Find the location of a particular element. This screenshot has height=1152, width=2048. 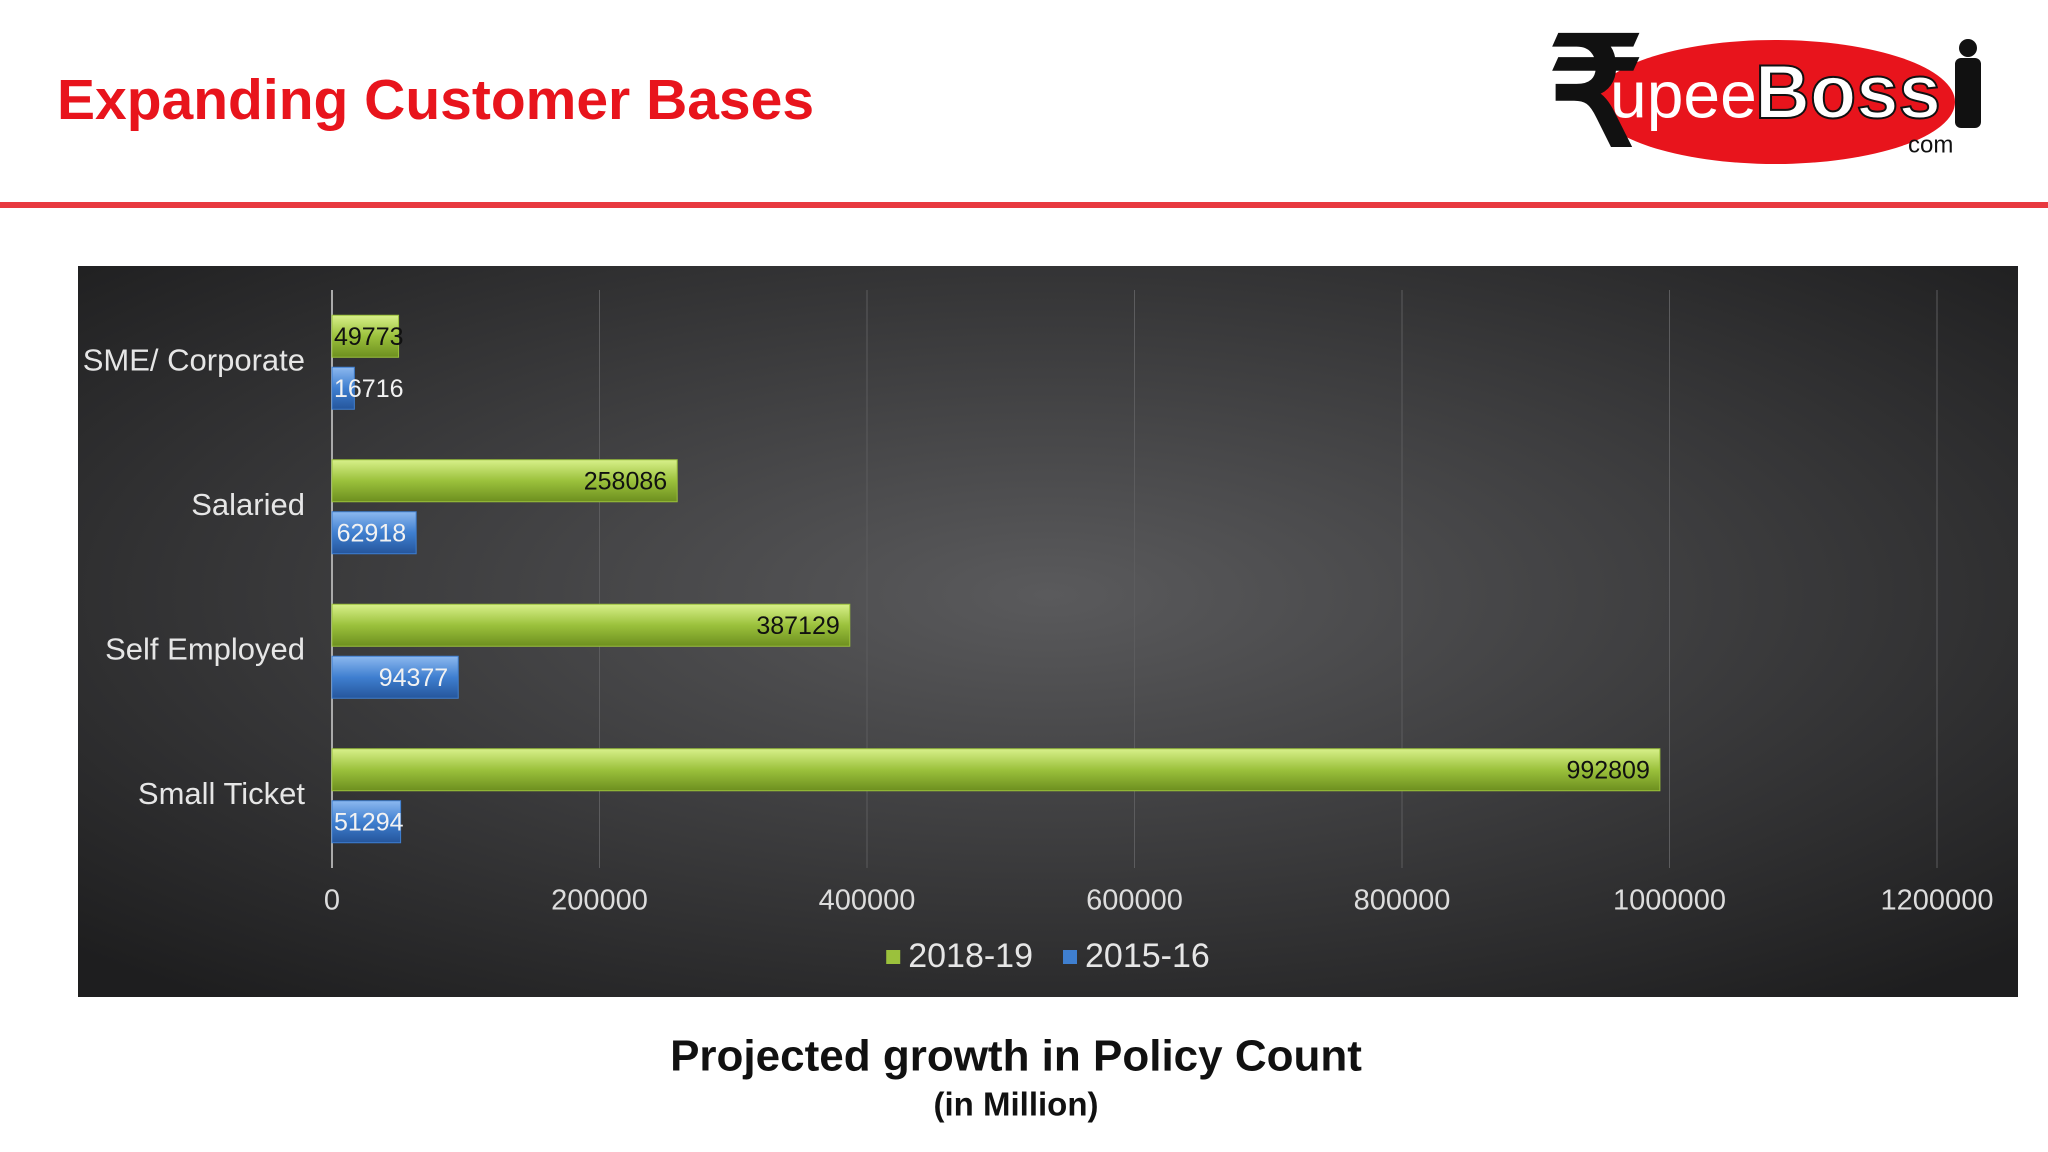

logo-emphasis: Boss is located at coordinates (1848, 92).